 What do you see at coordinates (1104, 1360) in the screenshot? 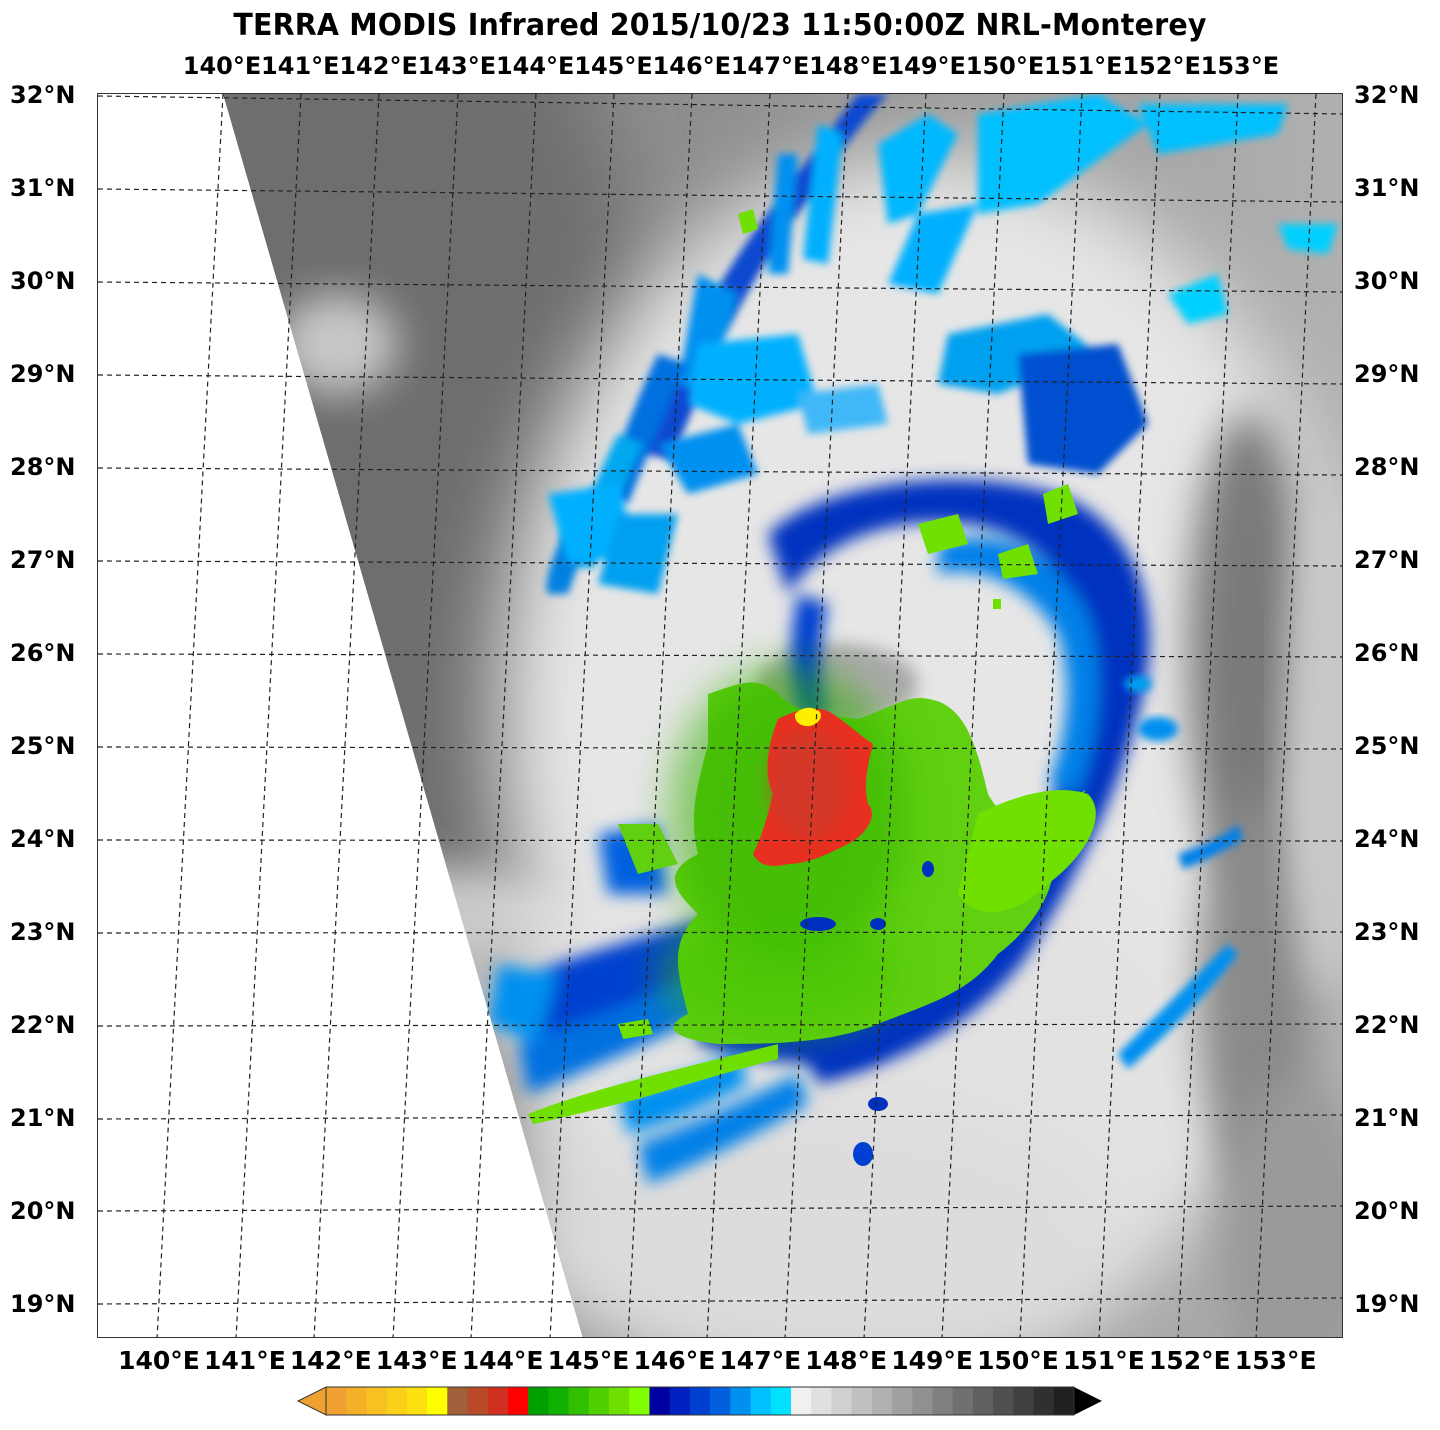
I see `bottom-lon-label: 151°E` at bounding box center [1104, 1360].